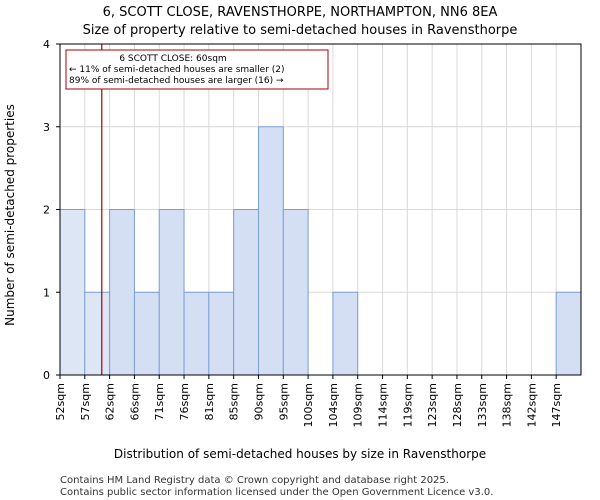 The width and height of the screenshot is (600, 500). What do you see at coordinates (122, 292) in the screenshot?
I see `bar-62sqm` at bounding box center [122, 292].